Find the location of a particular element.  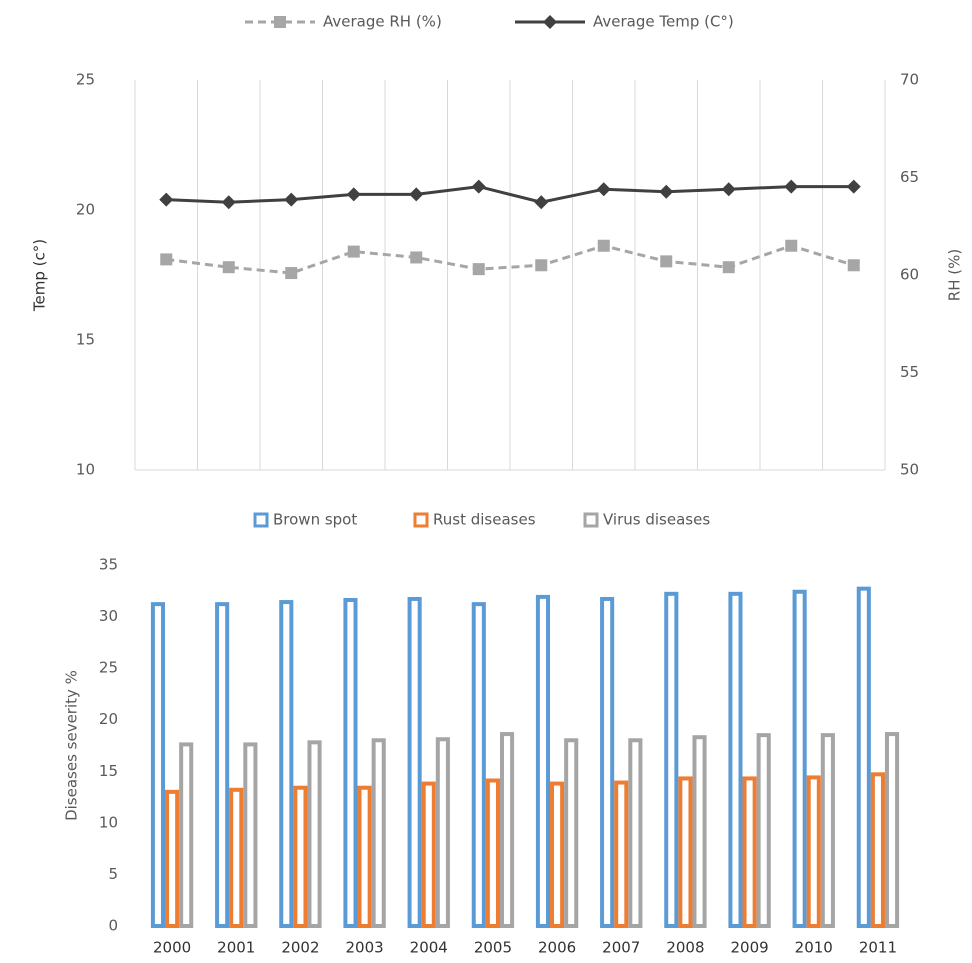

y2-tick-label: 65 is located at coordinates (909, 177).